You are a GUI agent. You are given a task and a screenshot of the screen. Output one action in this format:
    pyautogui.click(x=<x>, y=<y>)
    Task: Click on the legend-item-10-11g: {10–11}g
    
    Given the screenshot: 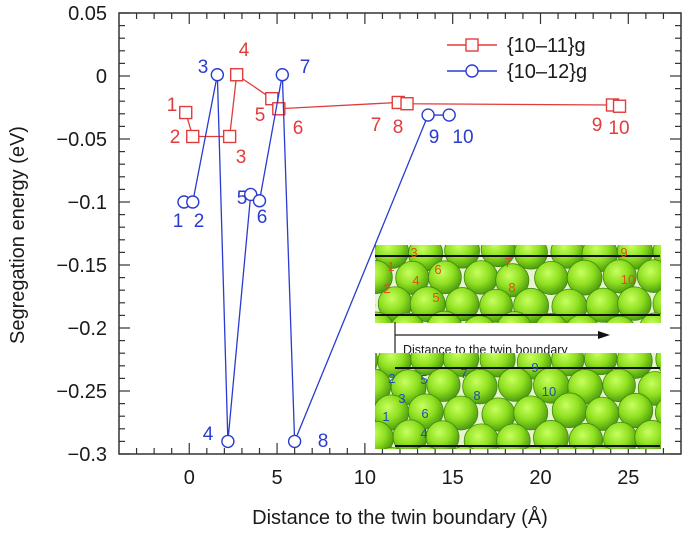 What is the action you would take?
    pyautogui.click(x=516, y=46)
    